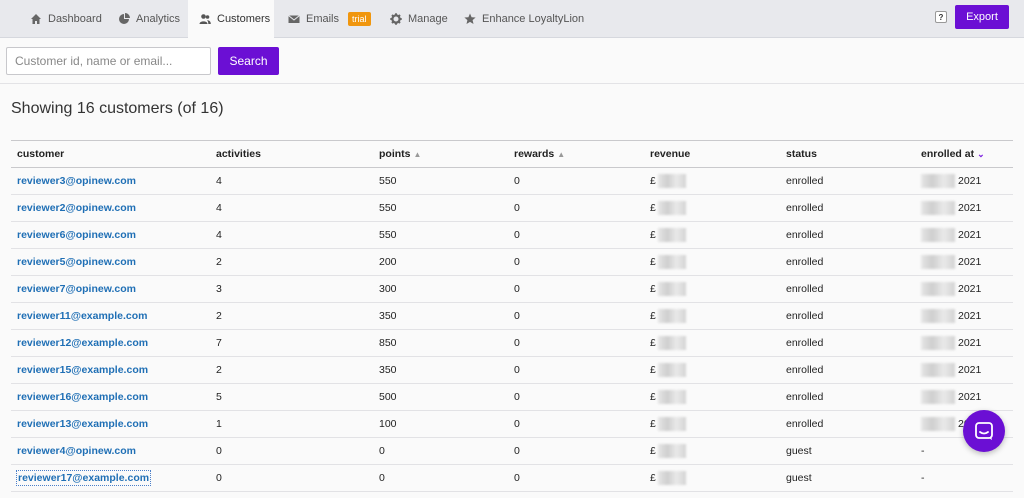 The image size is (1024, 498). I want to click on column-status: status, so click(847, 154).